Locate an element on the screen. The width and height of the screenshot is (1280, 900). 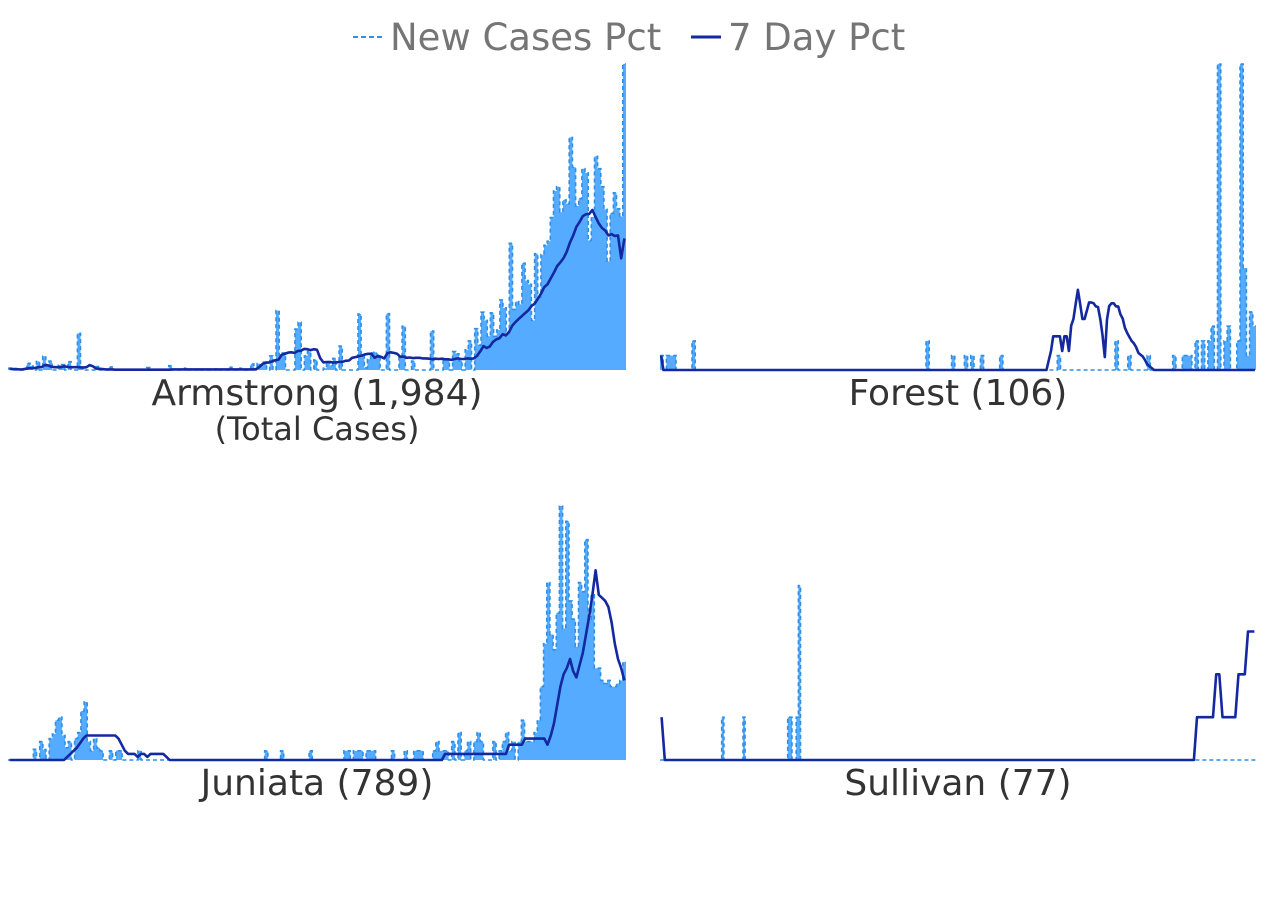
legend-swatch-solid-icon is located at coordinates (706, 37).